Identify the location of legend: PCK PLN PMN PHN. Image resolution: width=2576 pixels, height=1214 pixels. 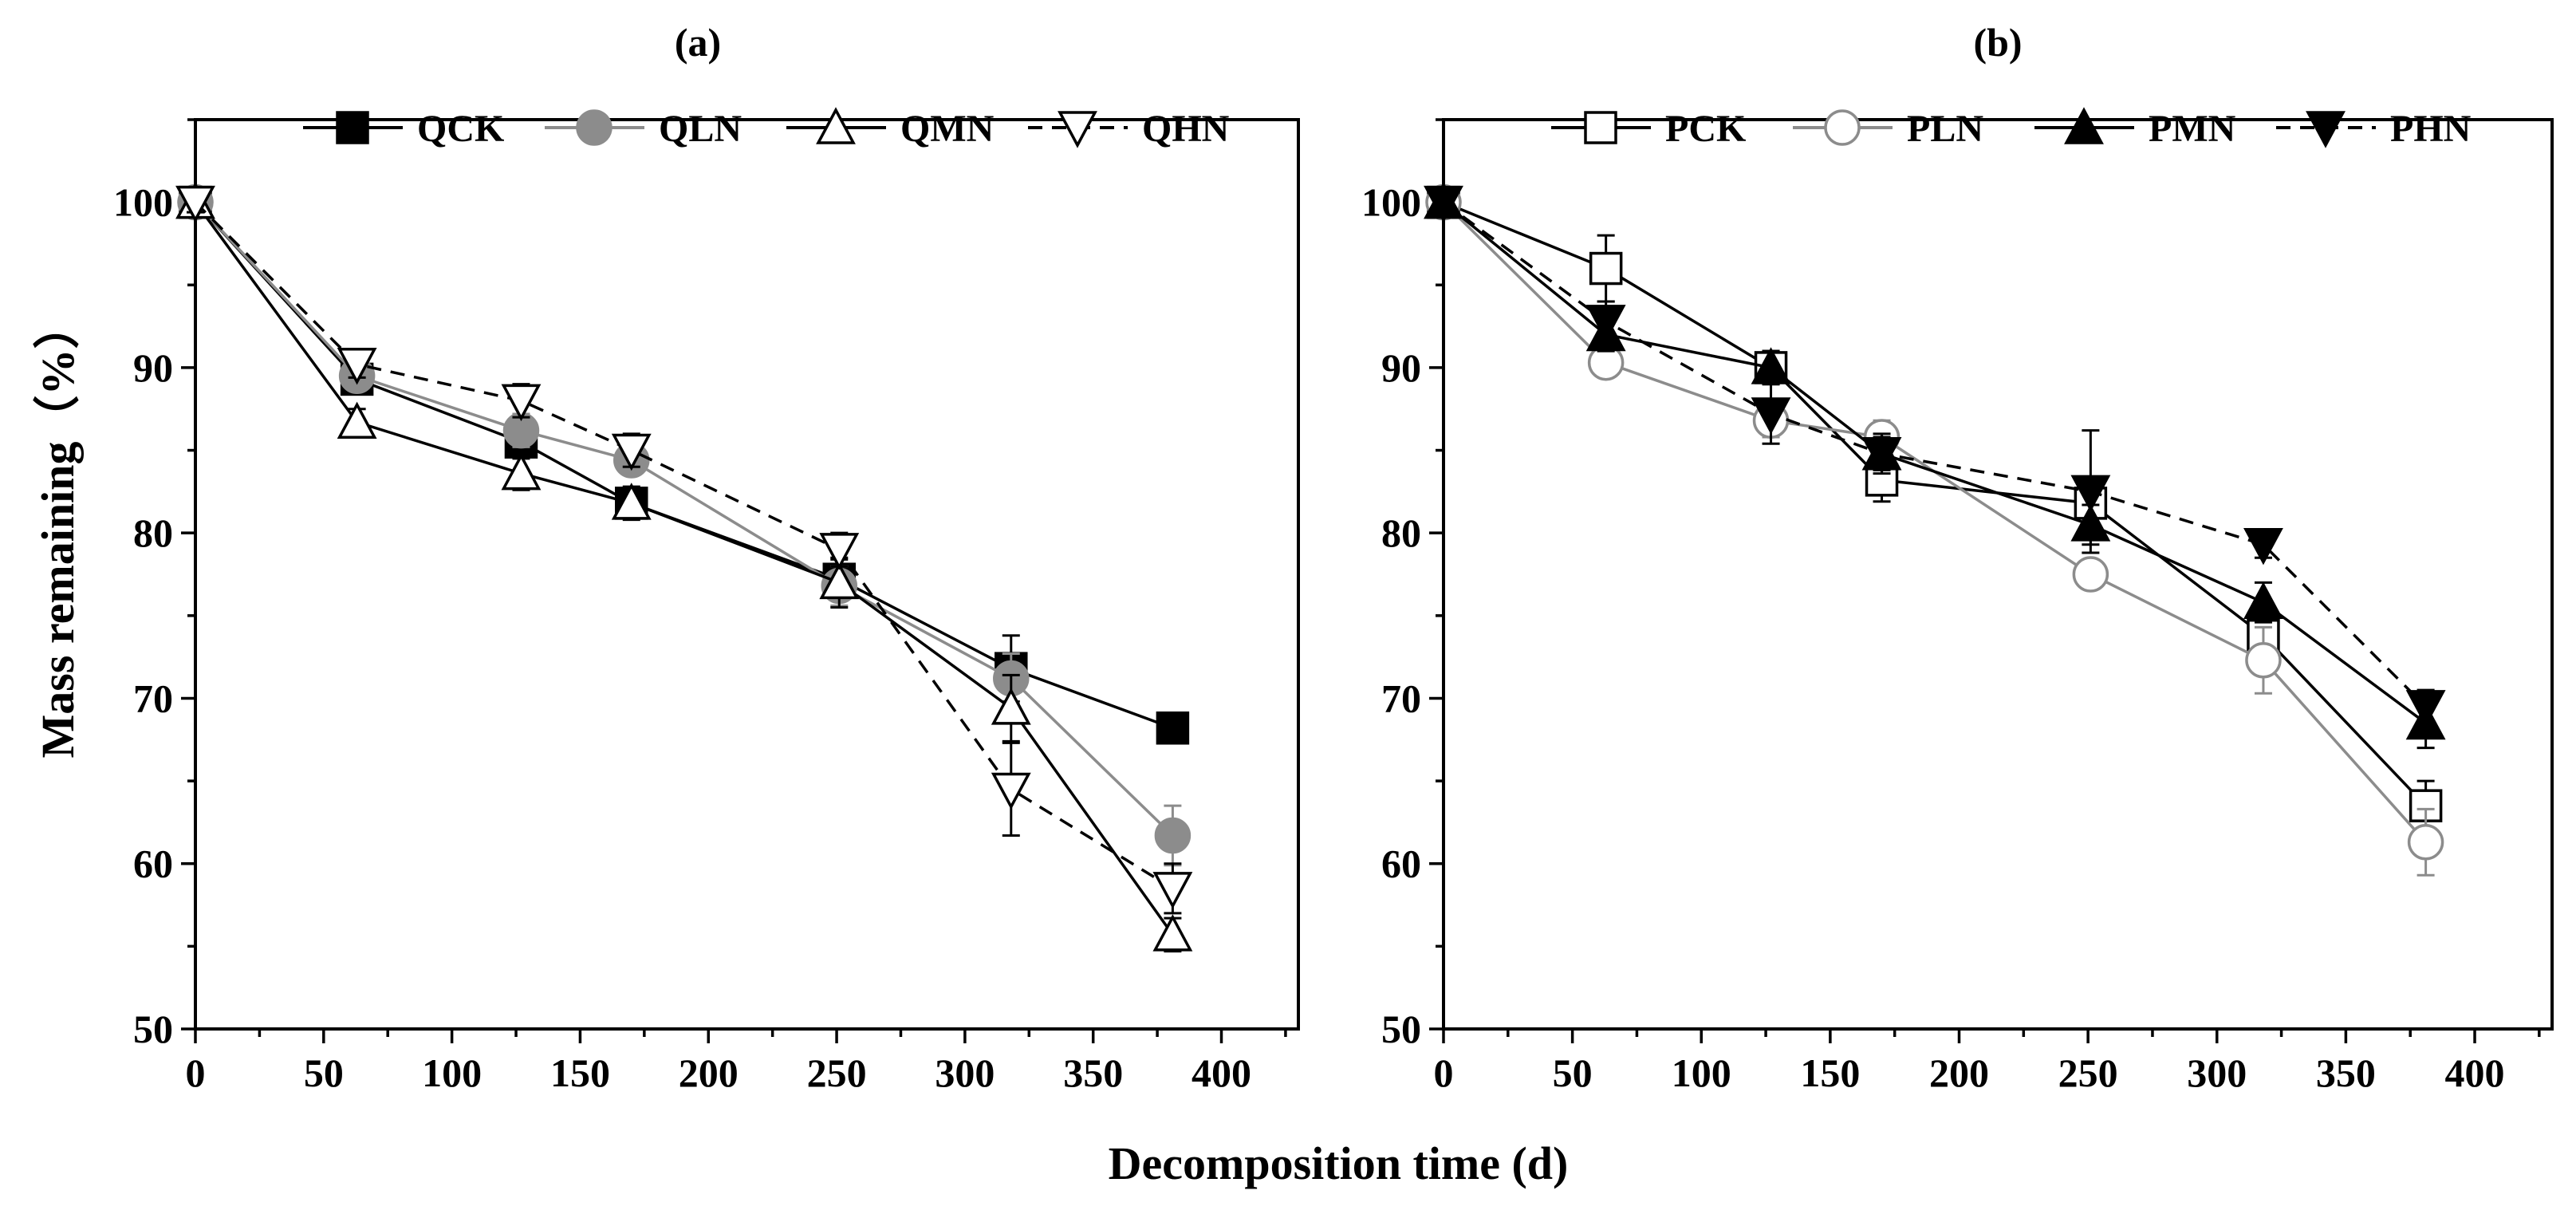
(2011, 128).